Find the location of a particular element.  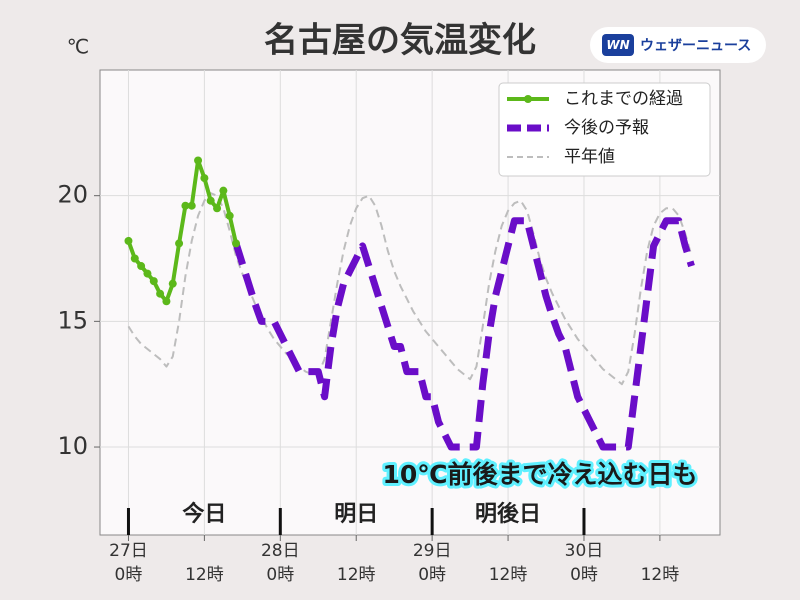

y-tick-label: 20 is located at coordinates (72, 195).